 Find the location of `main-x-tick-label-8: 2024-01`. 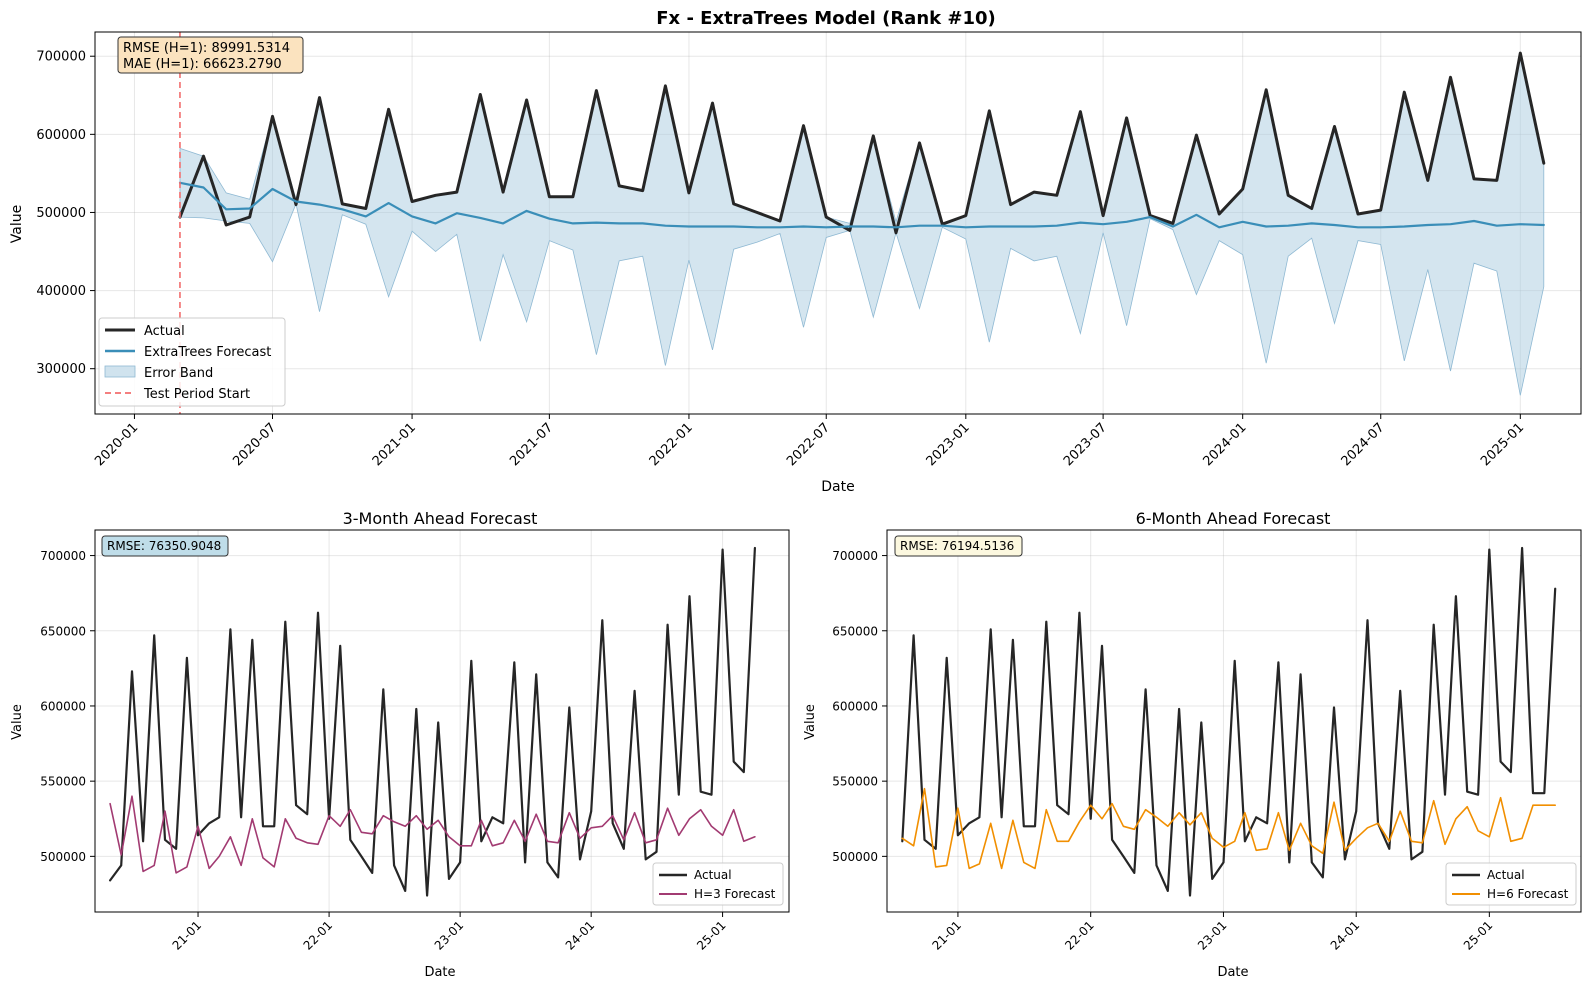

main-x-tick-label-8: 2024-01 is located at coordinates (1224, 444).